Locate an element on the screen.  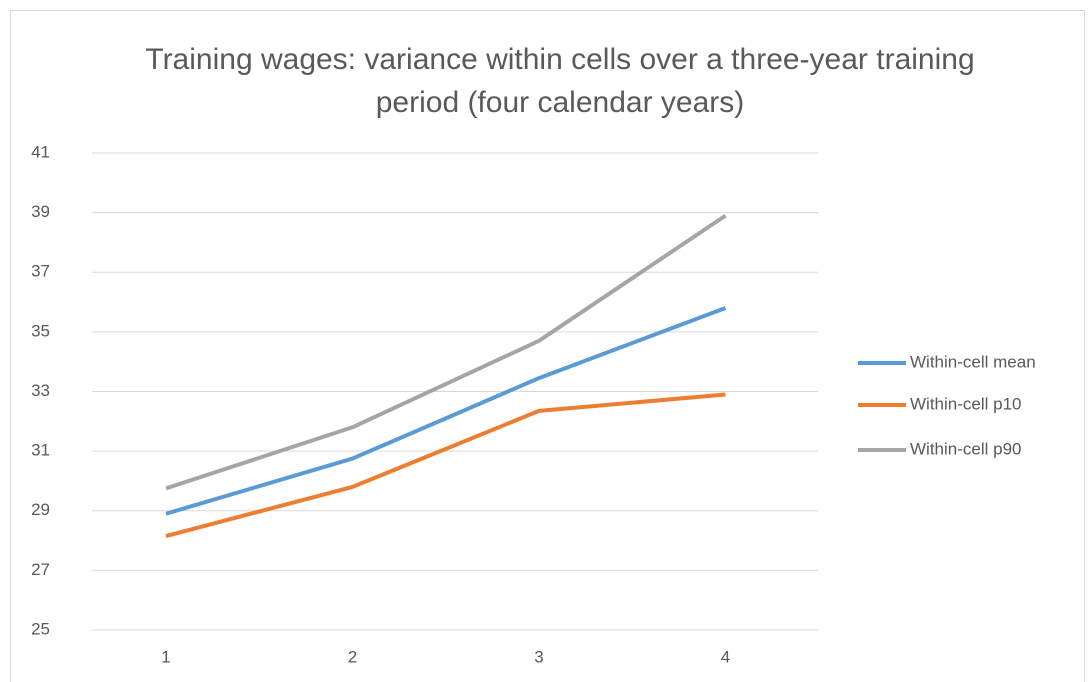
y-tick-label: 35 is located at coordinates (40, 330).